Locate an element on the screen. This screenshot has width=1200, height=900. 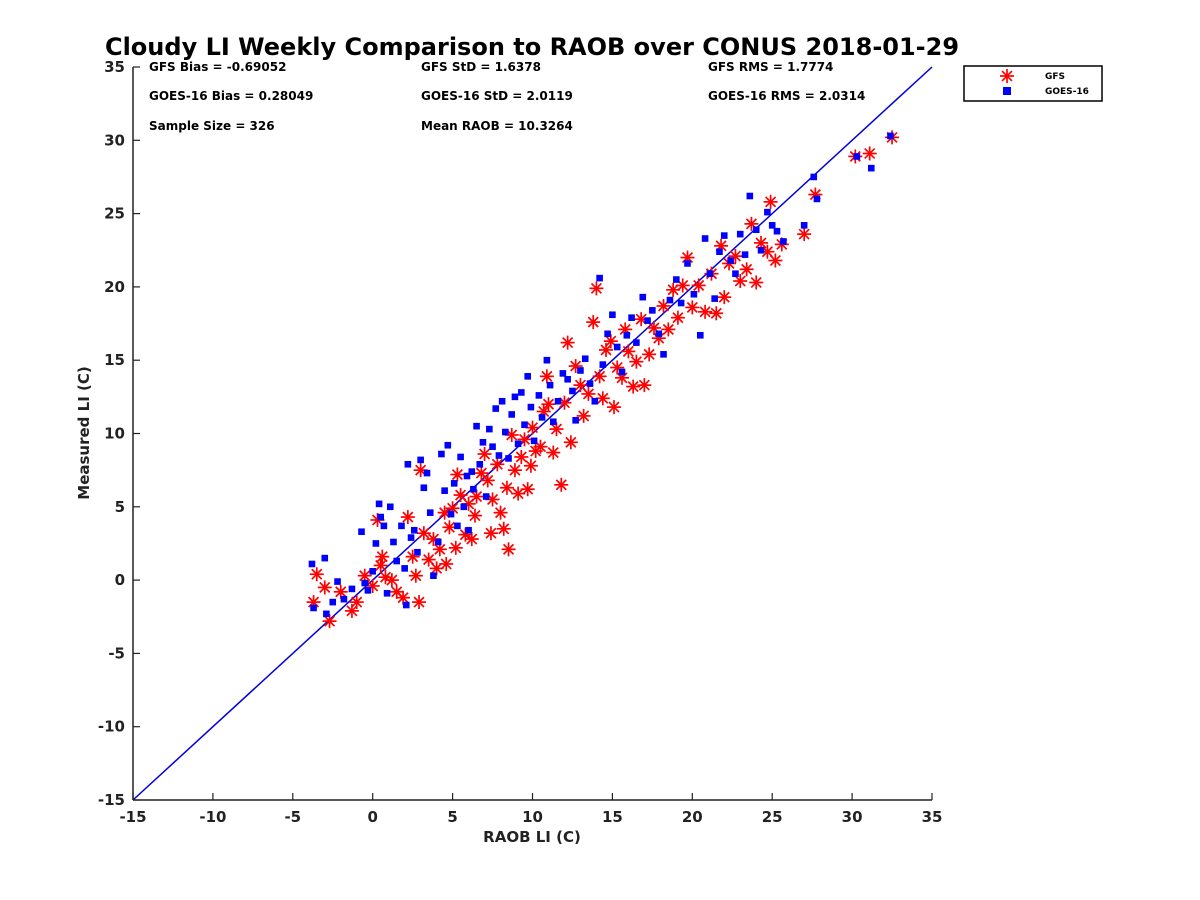
legend-entry-gfs: GFS is located at coordinates (1032, 76).